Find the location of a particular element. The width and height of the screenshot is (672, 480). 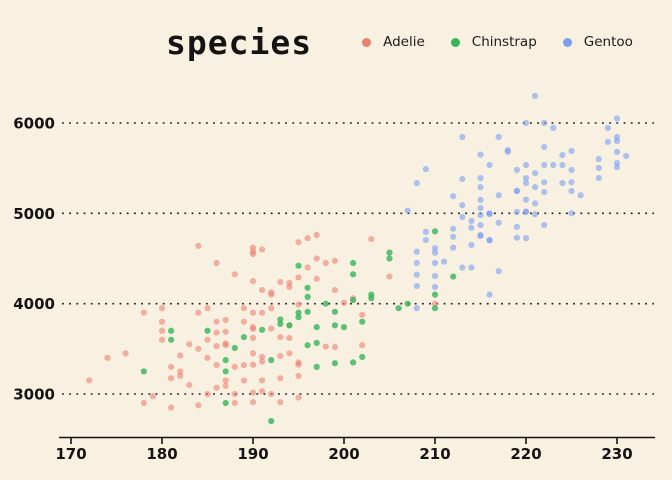

legend-title: species is located at coordinates (239, 42).